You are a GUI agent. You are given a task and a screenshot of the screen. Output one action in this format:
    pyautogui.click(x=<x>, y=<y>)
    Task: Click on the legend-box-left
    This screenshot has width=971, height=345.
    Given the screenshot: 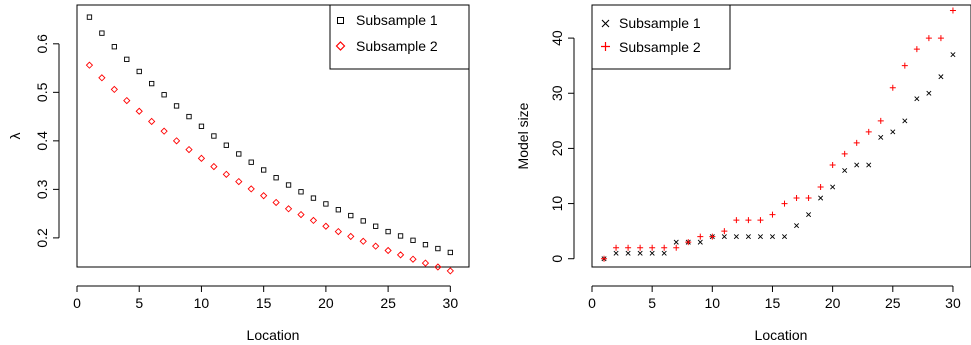 What is the action you would take?
    pyautogui.click(x=399, y=37)
    